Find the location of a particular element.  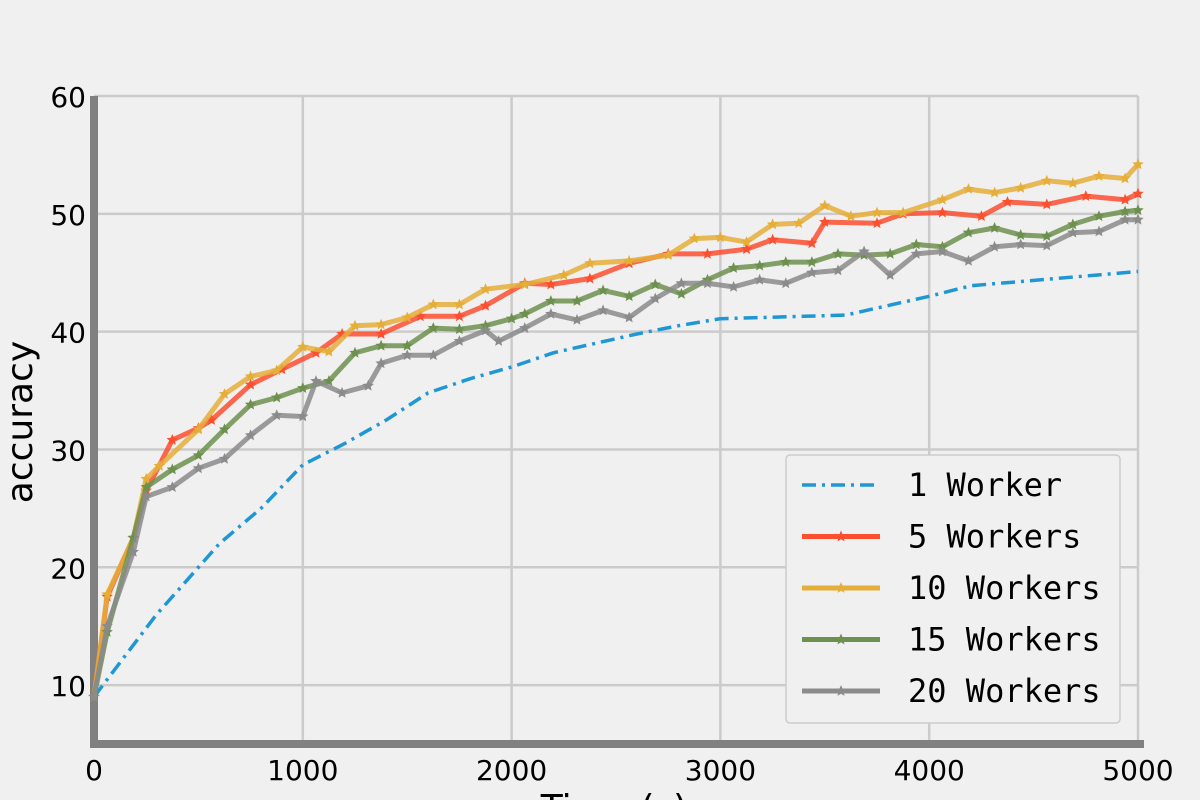

x-tick-label: 4000 is located at coordinates (929, 770).